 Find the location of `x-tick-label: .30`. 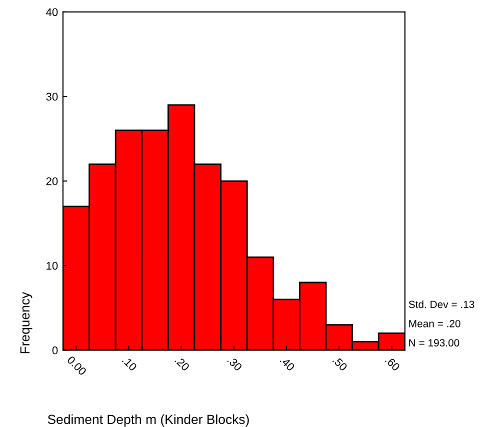

x-tick-label: .30 is located at coordinates (235, 364).